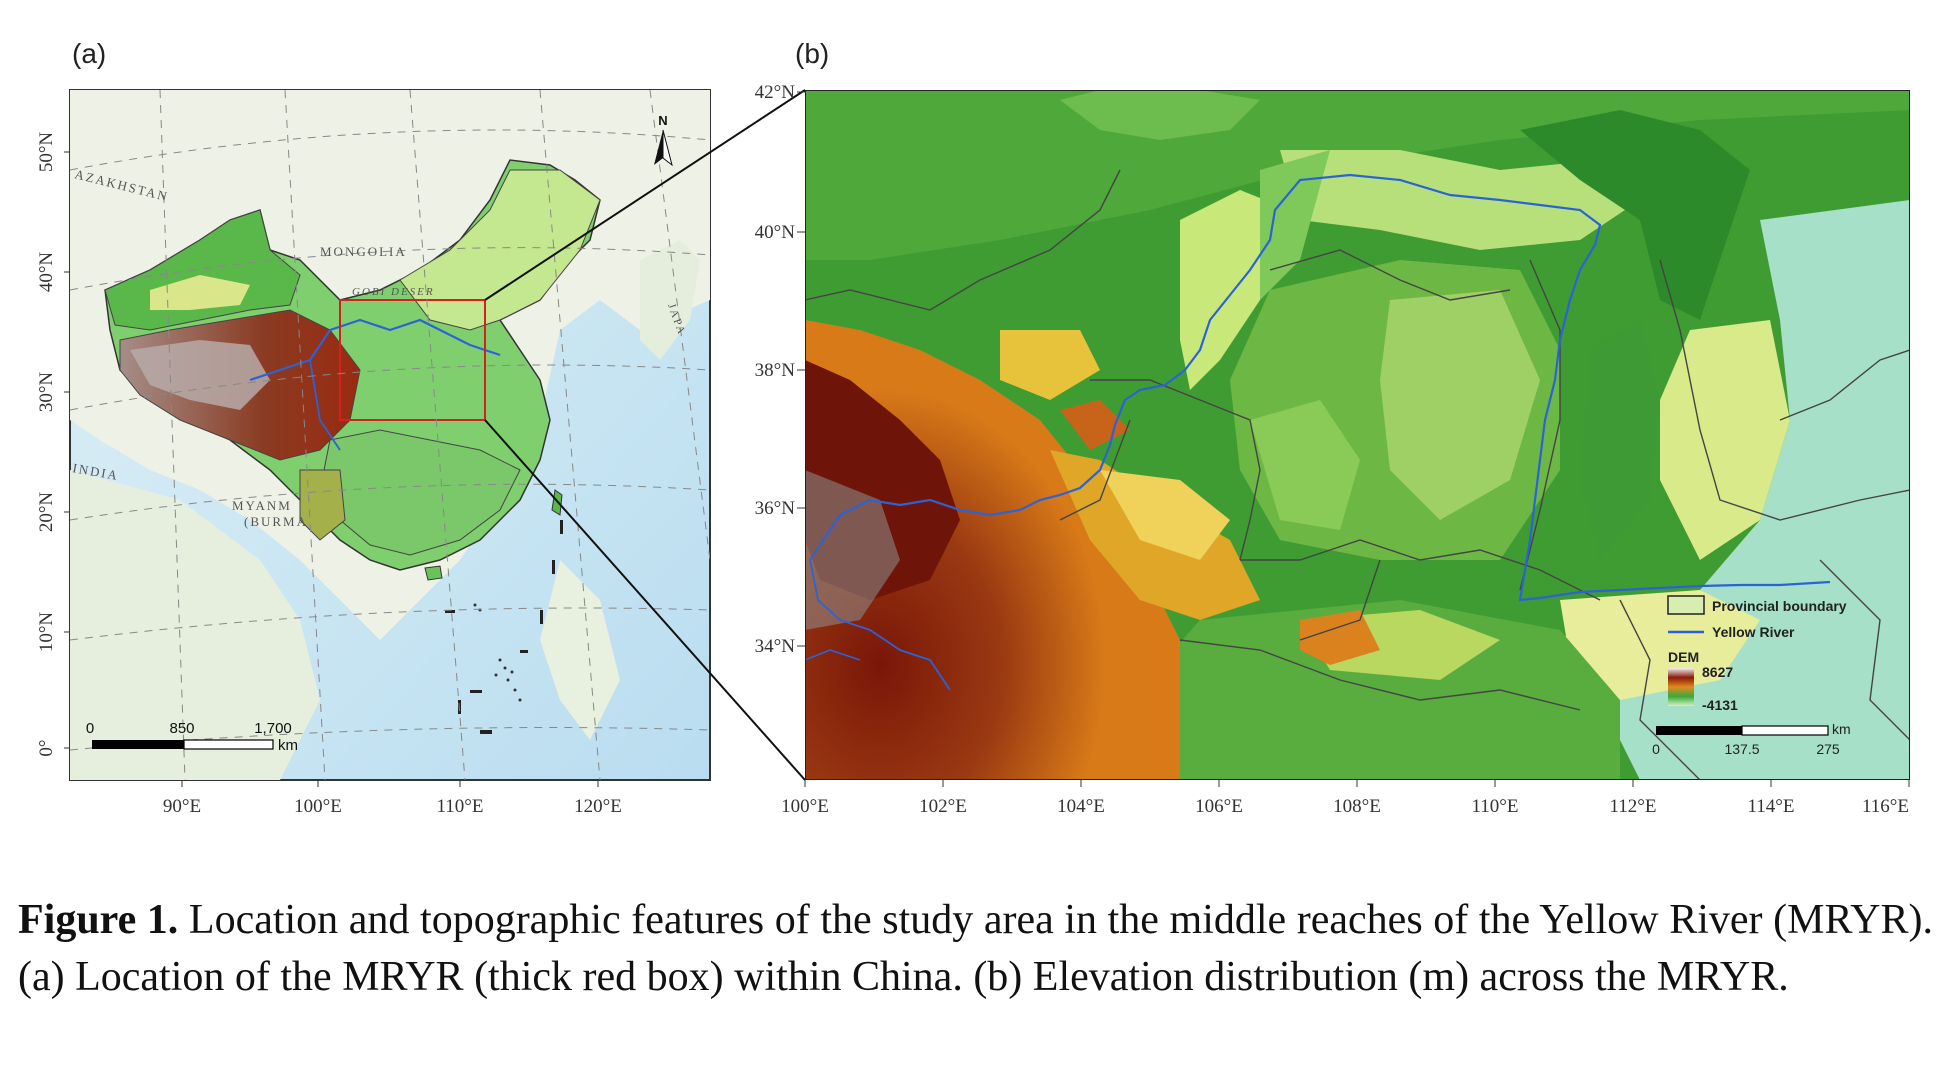 The width and height of the screenshot is (1951, 1083). Describe the element at coordinates (663, 140) in the screenshot. I see `north-arrow-icon: N` at that location.